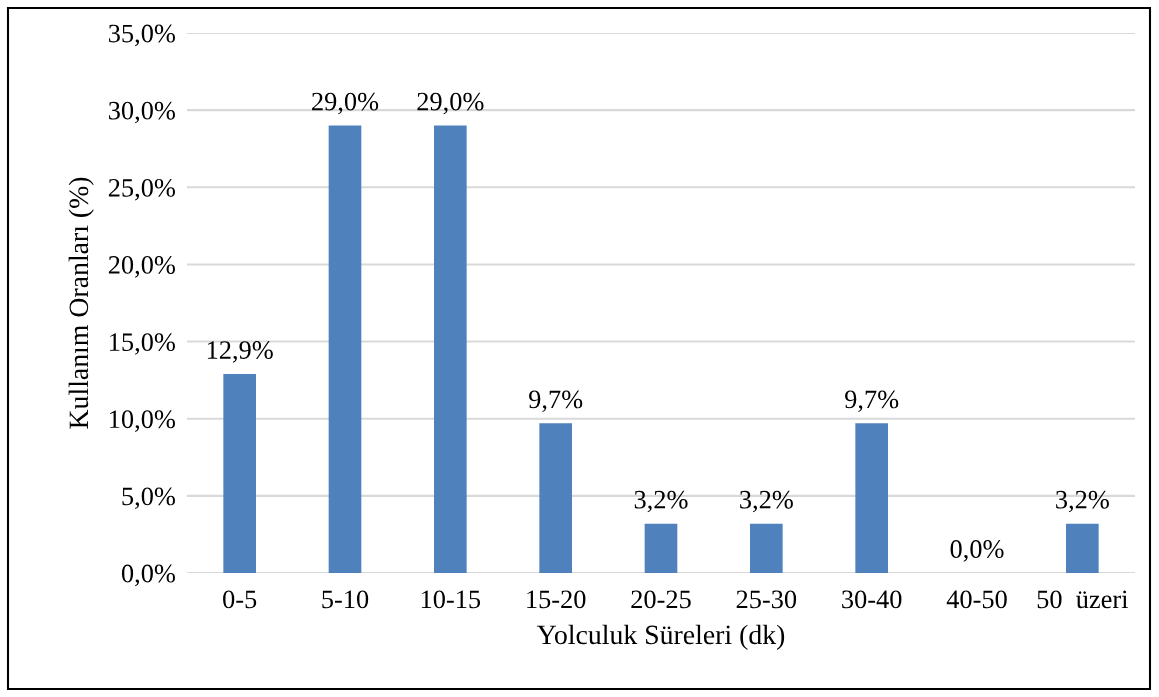 This screenshot has height=697, width=1159. Describe the element at coordinates (977, 551) in the screenshot. I see `data-label: 0,0%` at that location.